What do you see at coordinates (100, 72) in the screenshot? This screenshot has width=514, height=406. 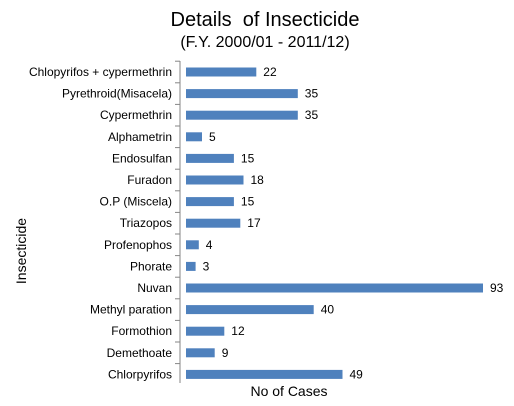 I see `category-label: Chlopyrifos + cypermethrin` at bounding box center [100, 72].